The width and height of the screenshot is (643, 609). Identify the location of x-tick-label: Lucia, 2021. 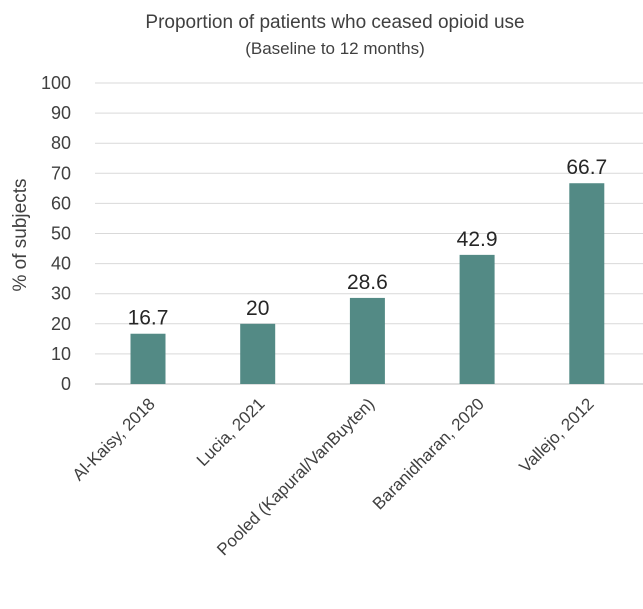
(231, 432).